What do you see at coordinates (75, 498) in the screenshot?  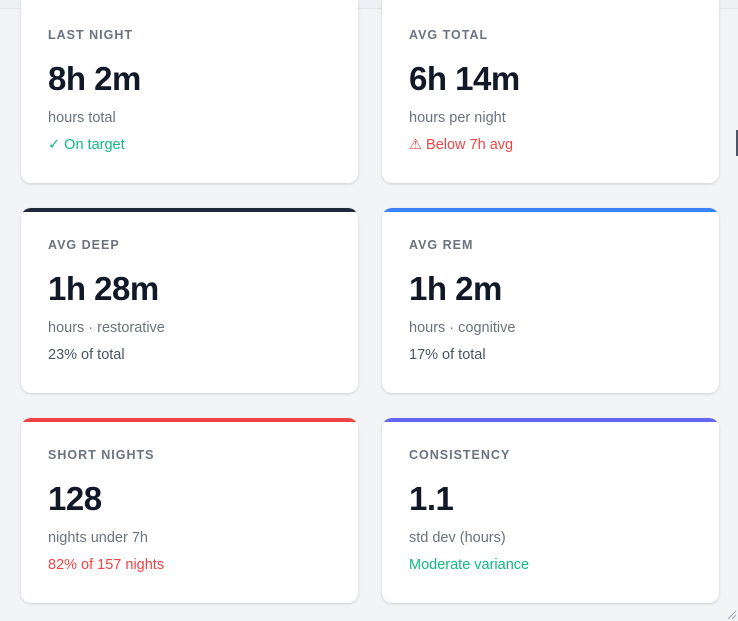 I see `stat-card-value: 128` at bounding box center [75, 498].